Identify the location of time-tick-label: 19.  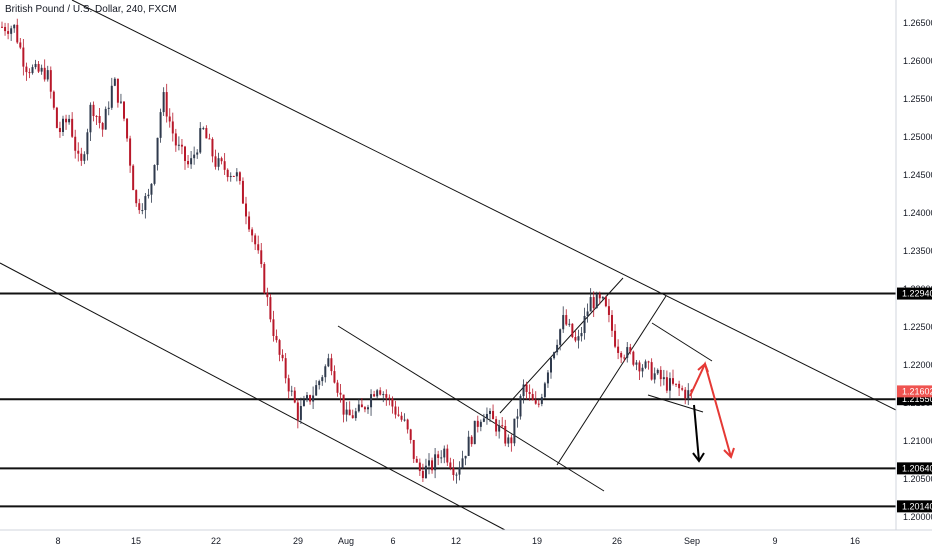
(537, 541).